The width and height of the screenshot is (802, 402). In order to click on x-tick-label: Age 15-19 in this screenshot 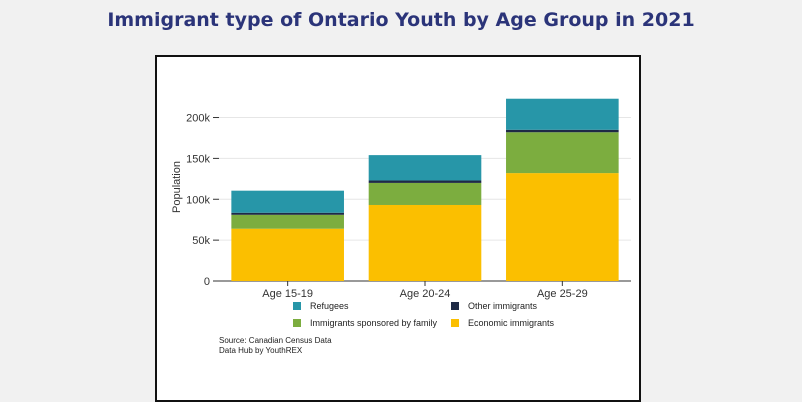, I will do `click(287, 294)`.